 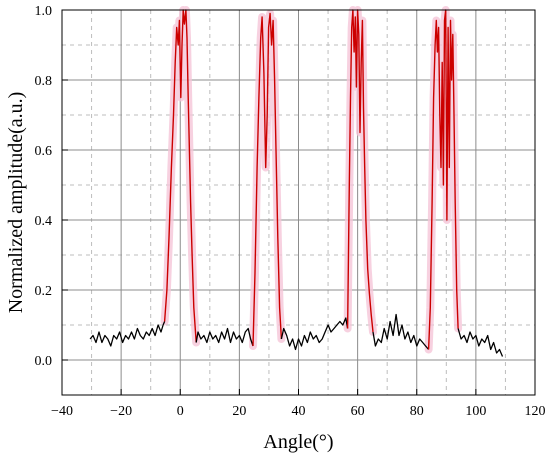 I want to click on x-tick-label: −40, so click(x=62, y=411).